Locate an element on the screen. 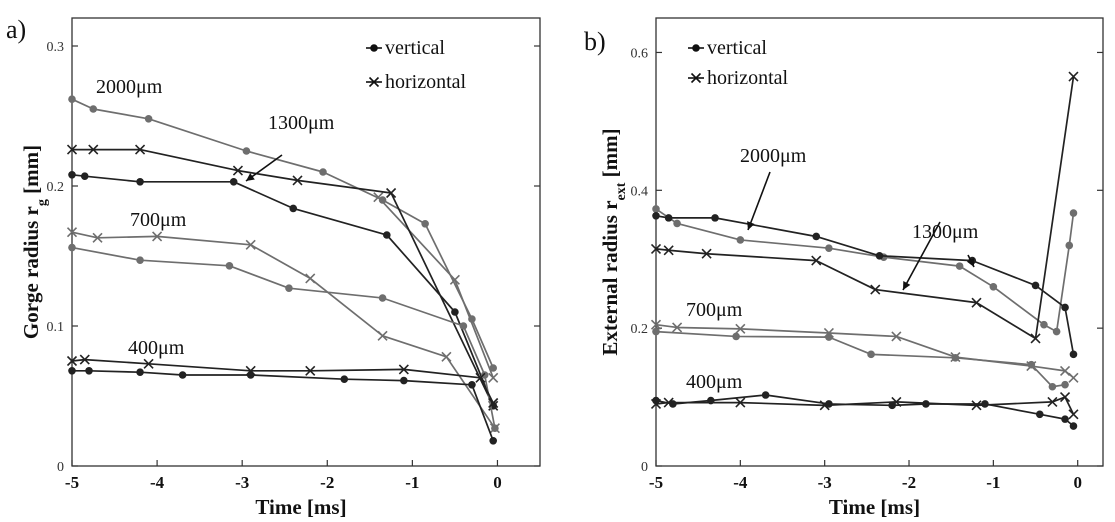 The image size is (1115, 522). y-axis-label: Gorge radius rg [mm] is located at coordinates (34, 242).